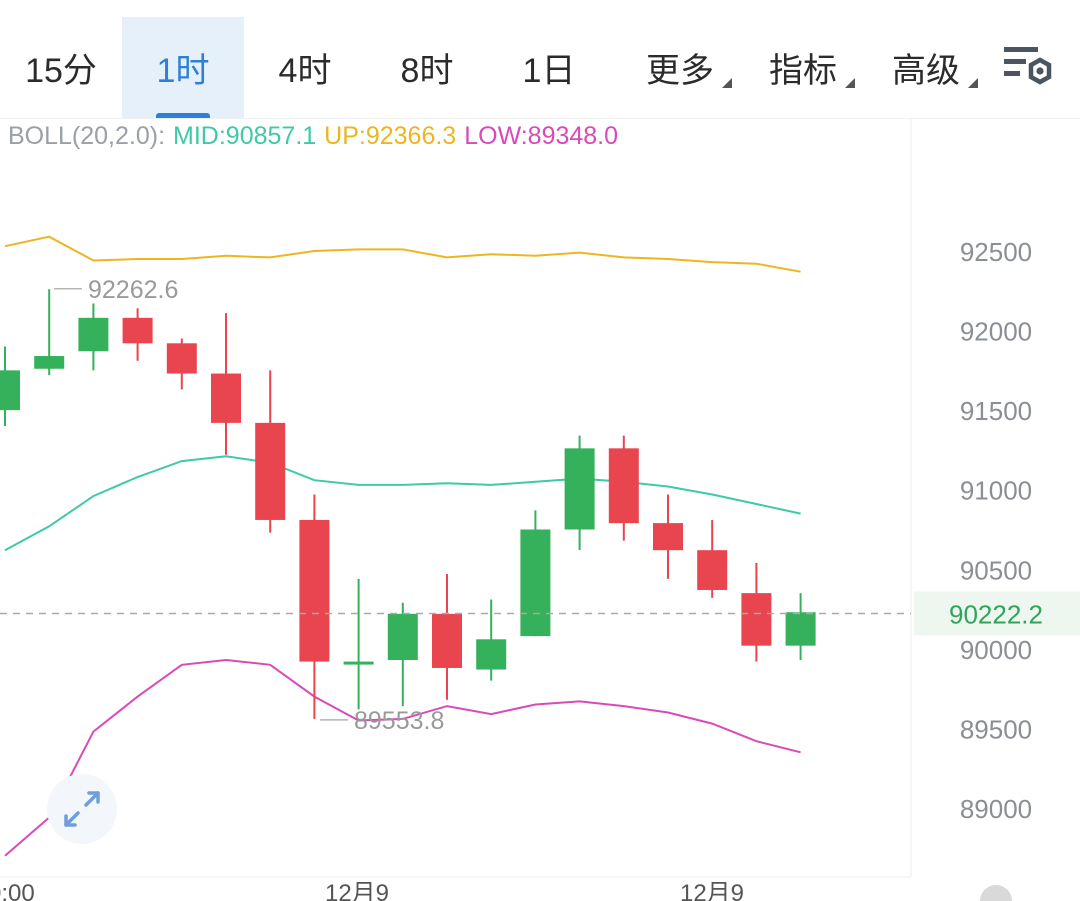  I want to click on tab-advanced: 高级, so click(927, 67).